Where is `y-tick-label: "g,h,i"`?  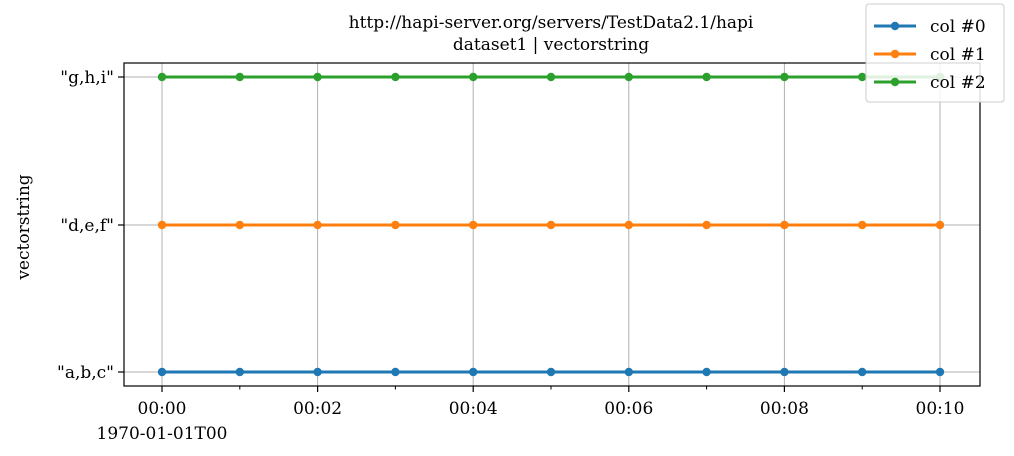
y-tick-label: "g,h,i" is located at coordinates (87, 78).